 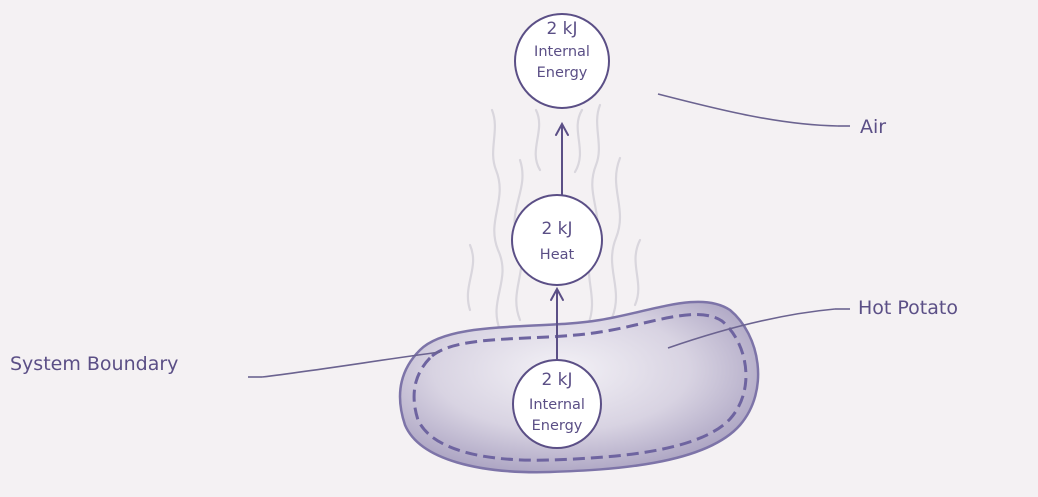 What do you see at coordinates (908, 308) in the screenshot?
I see `label-hot-potato: Hot Potato` at bounding box center [908, 308].